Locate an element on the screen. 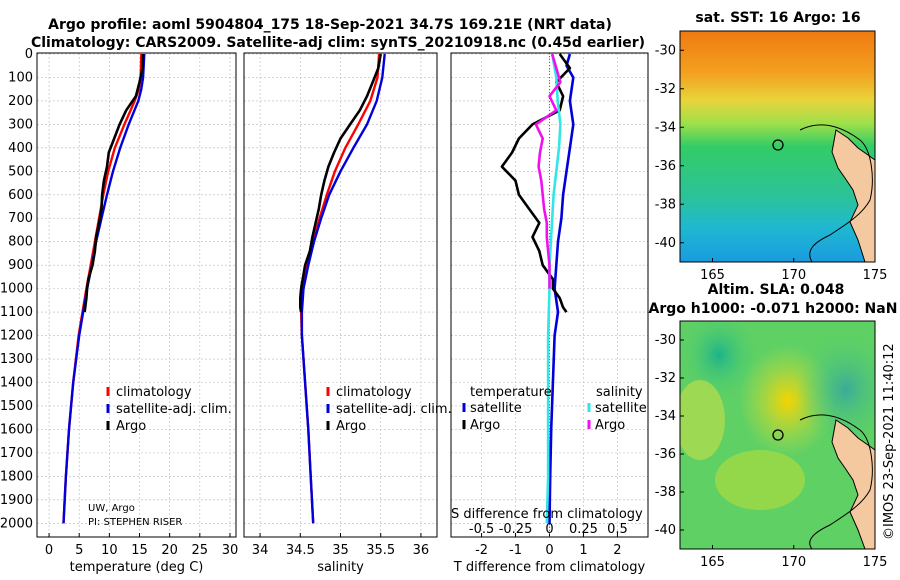 The image size is (900, 580). s-diff-tick-label: -0.25 is located at coordinates (516, 529).